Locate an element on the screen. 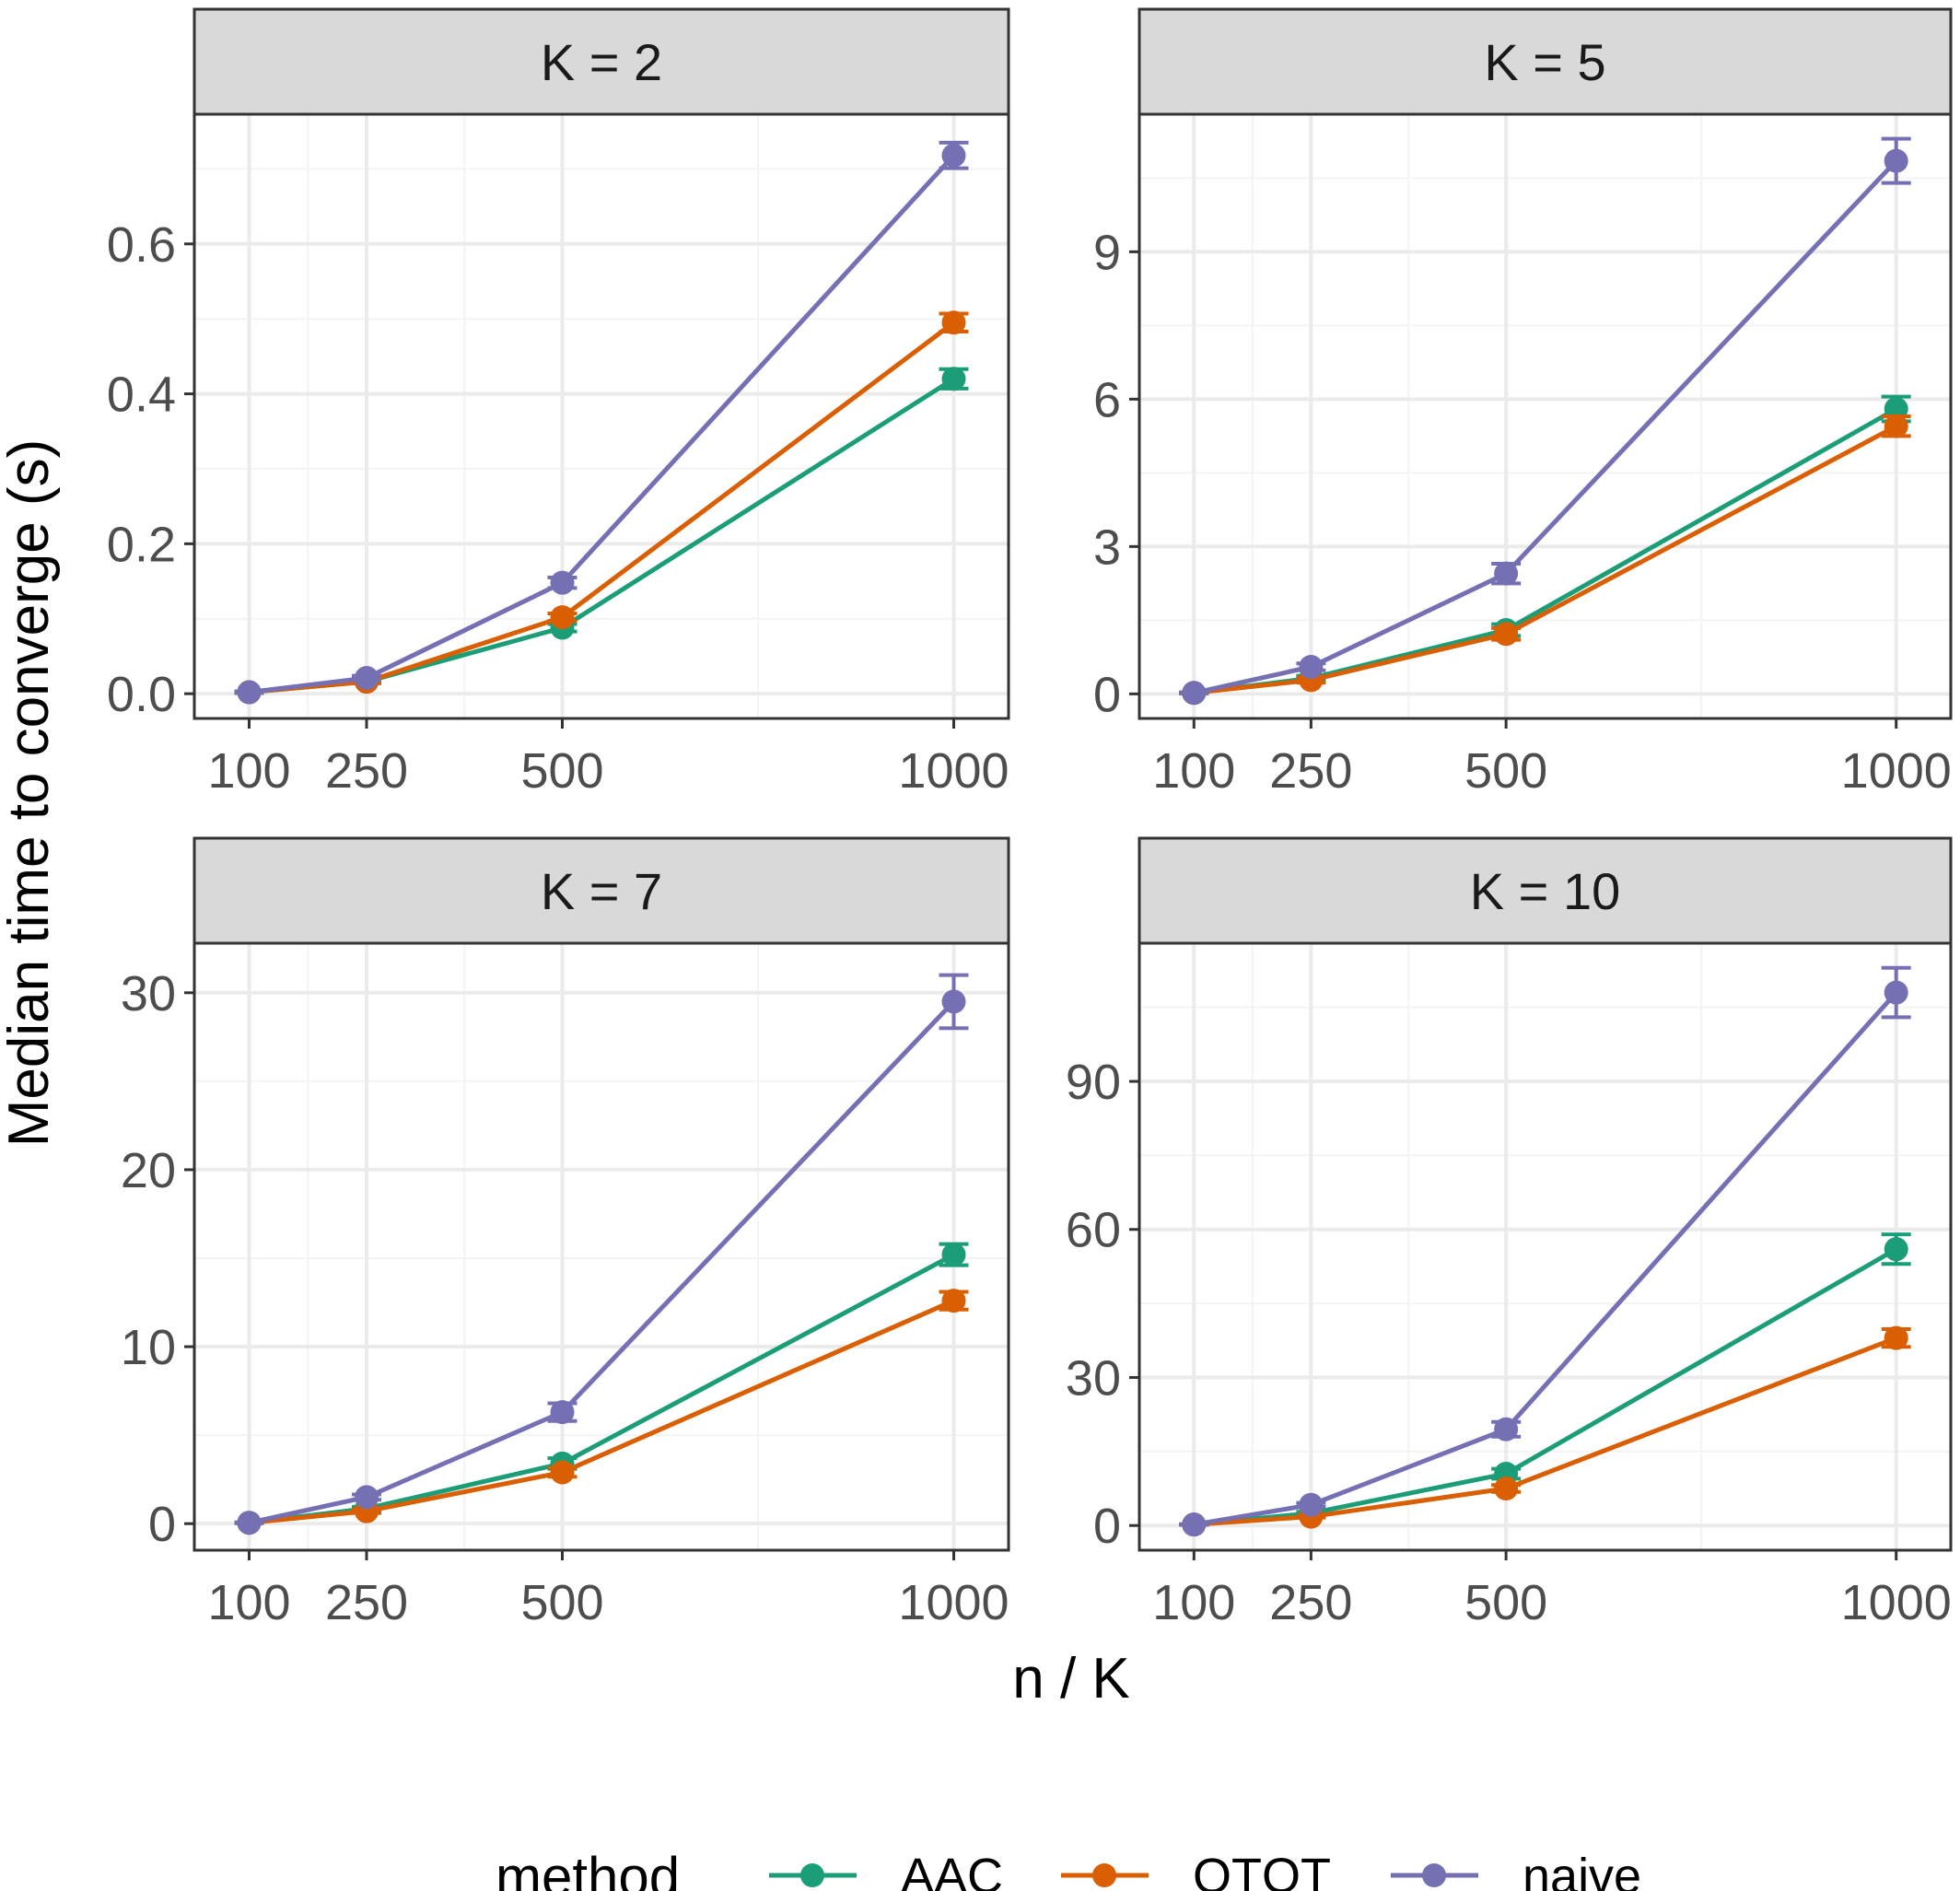 Image resolution: width=1960 pixels, height=1891 pixels. legend: method AAC OTQT naive is located at coordinates (1068, 1869).